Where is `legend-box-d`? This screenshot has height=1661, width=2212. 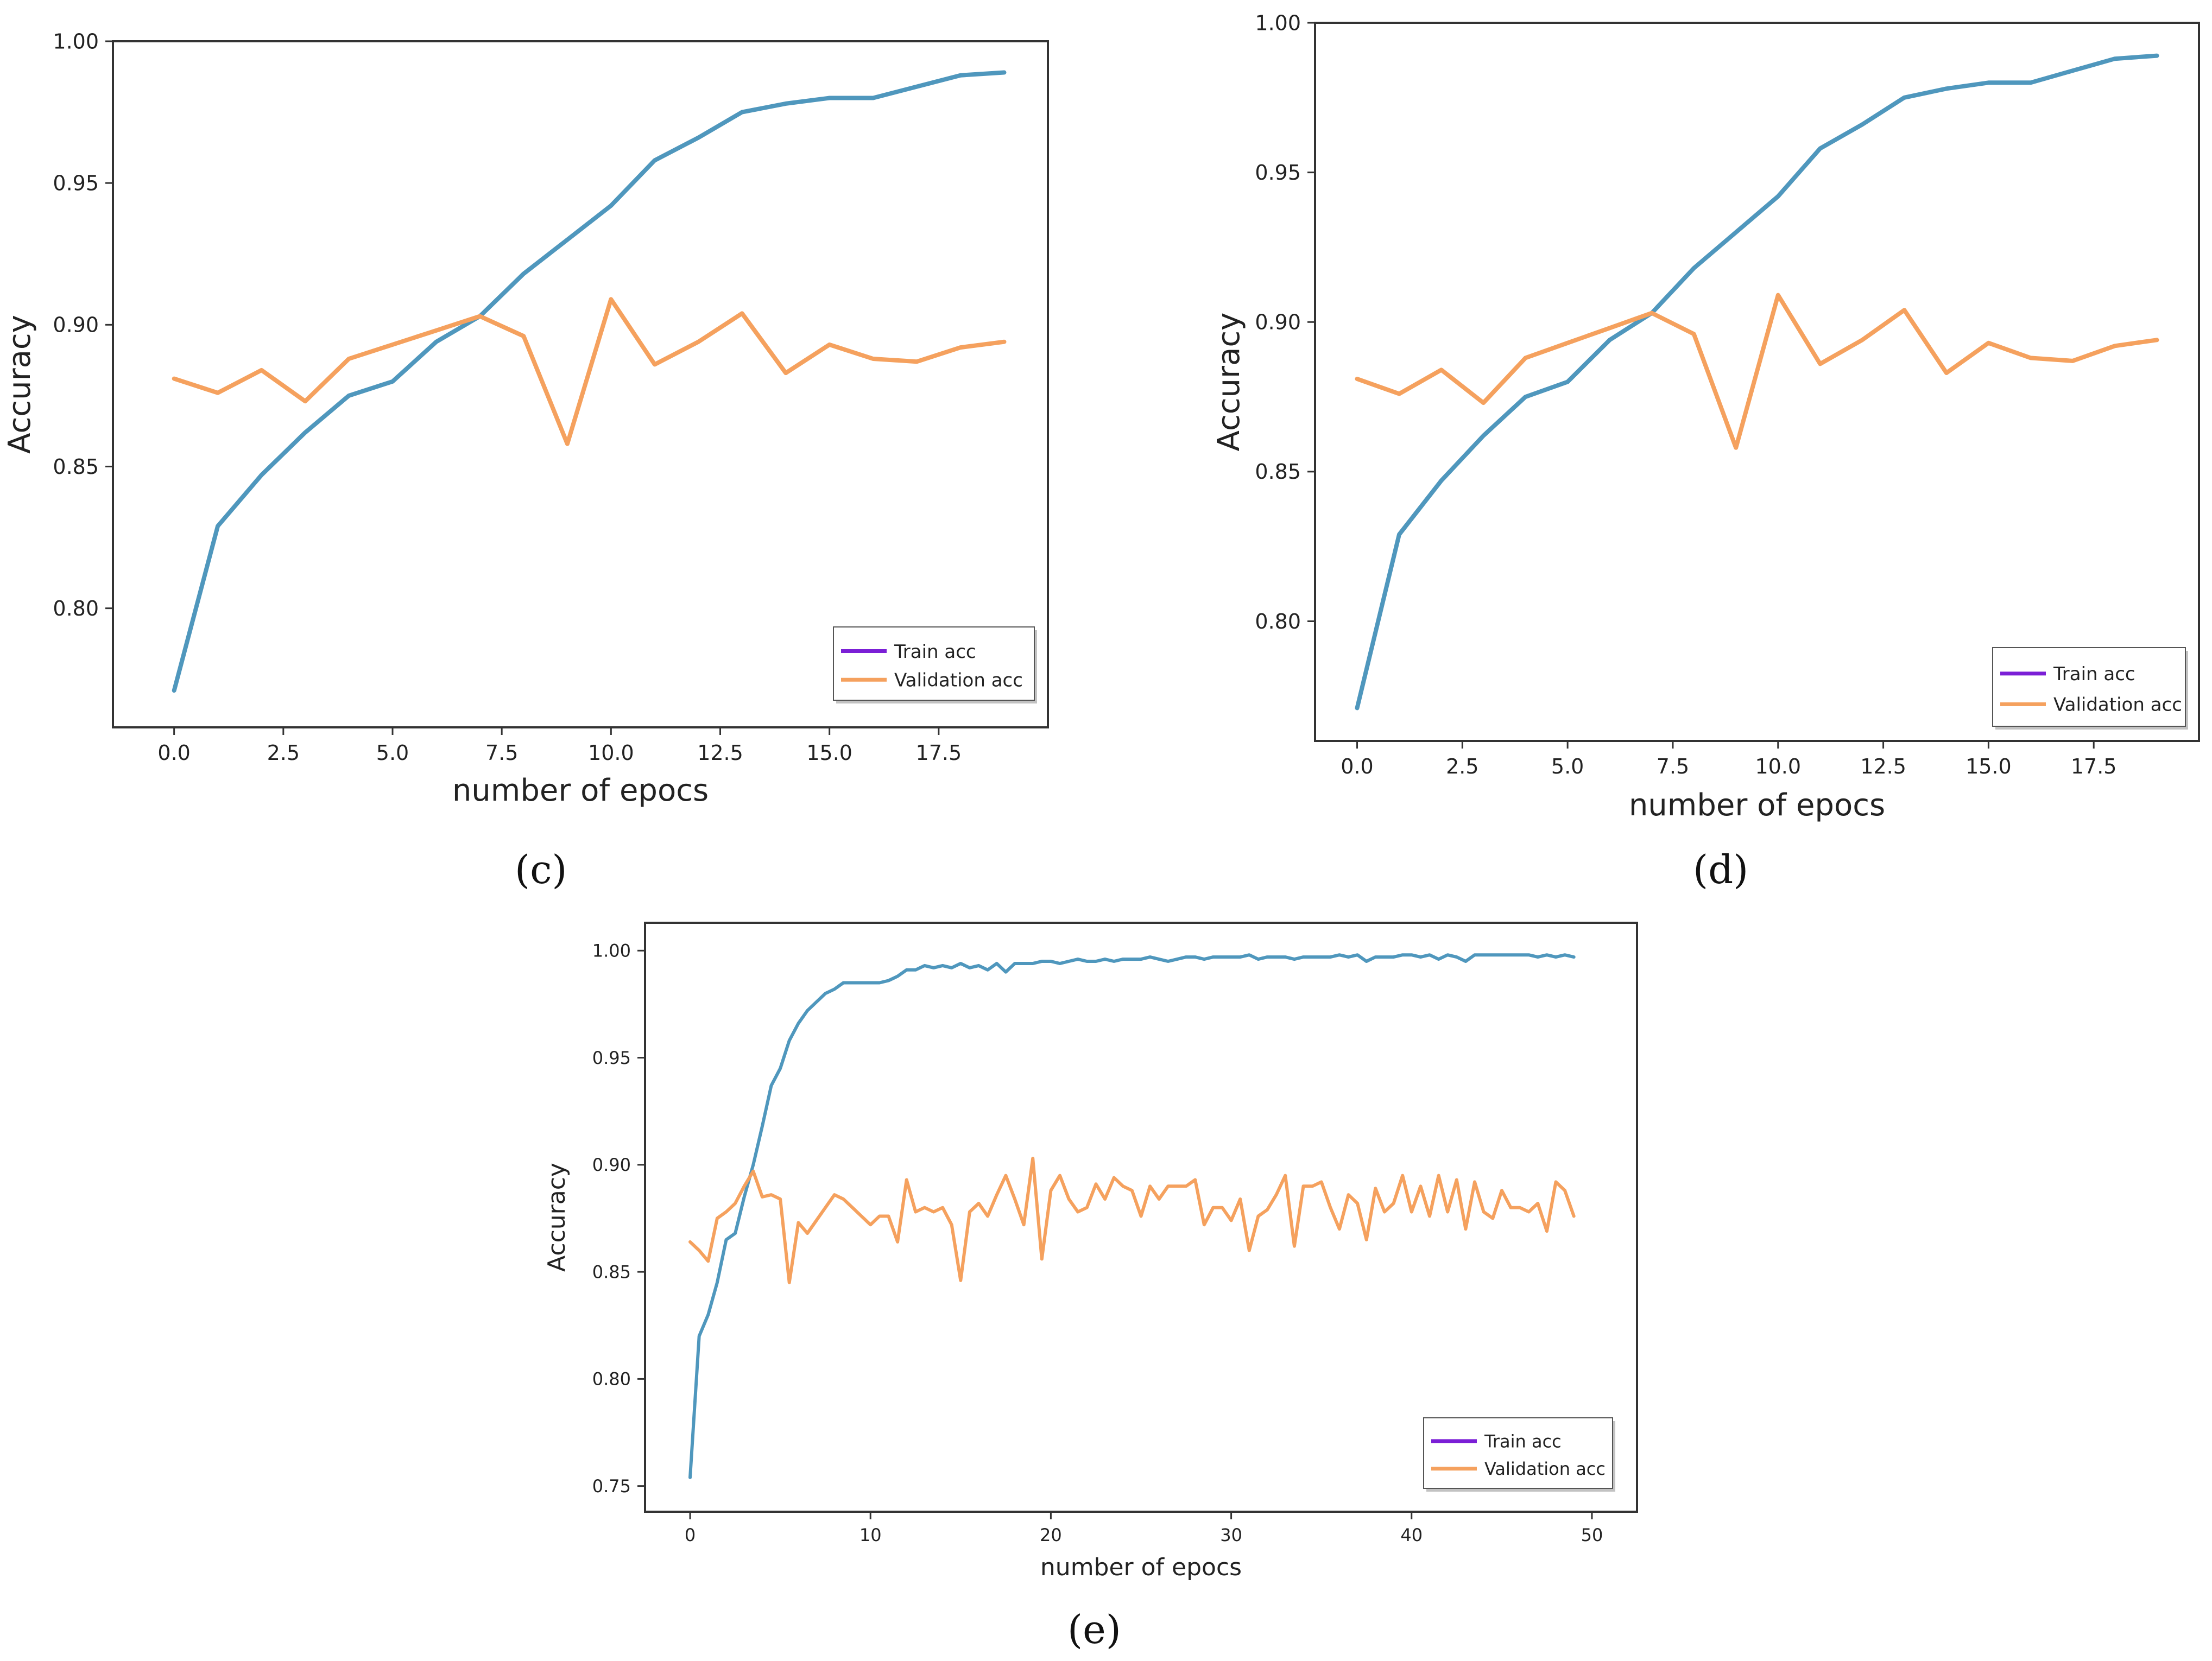 legend-box-d is located at coordinates (2089, 687).